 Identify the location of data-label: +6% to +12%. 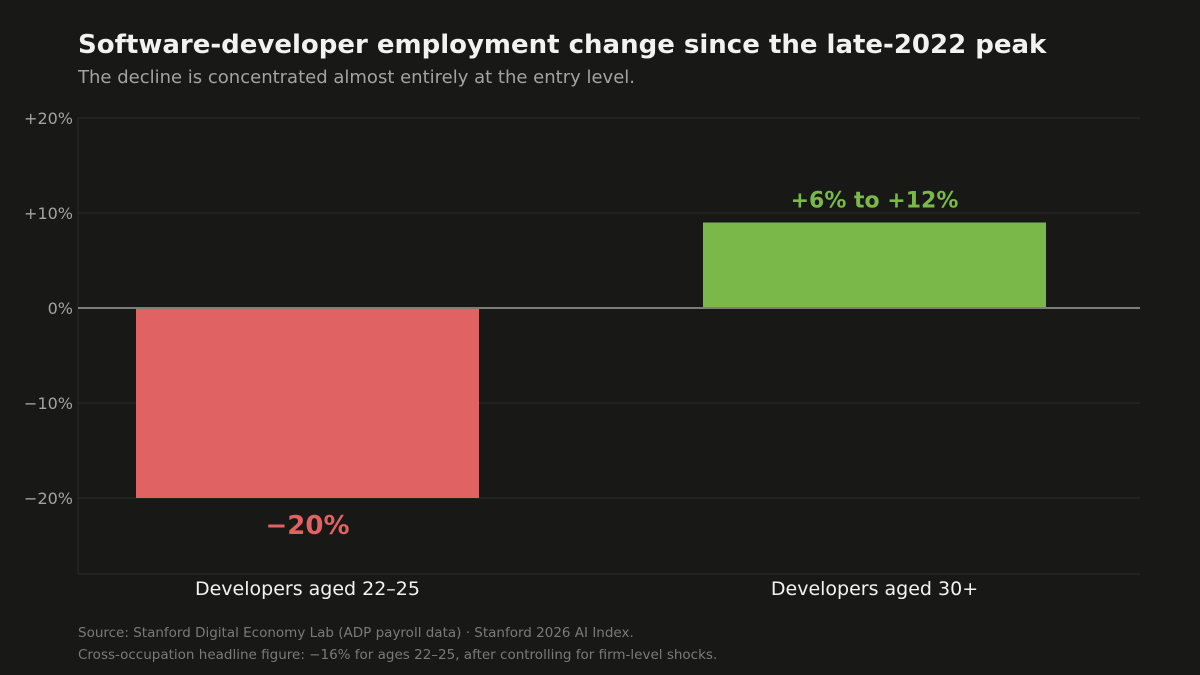
(875, 201).